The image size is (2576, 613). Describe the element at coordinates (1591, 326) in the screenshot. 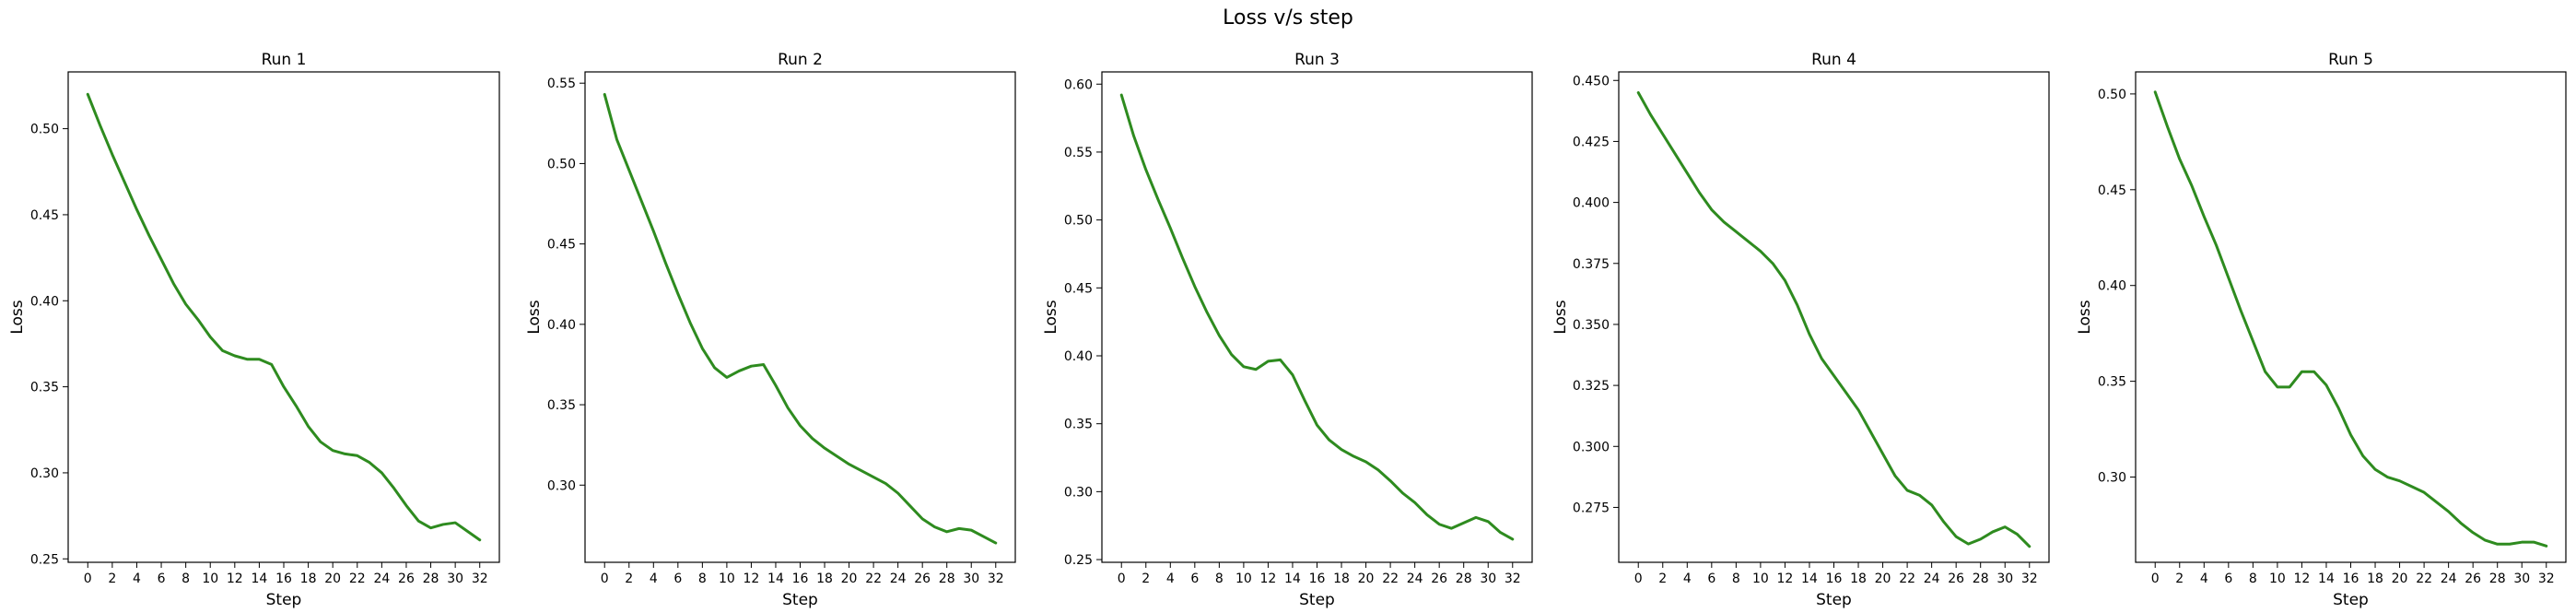

I see `y-tick-label: 0.350` at that location.